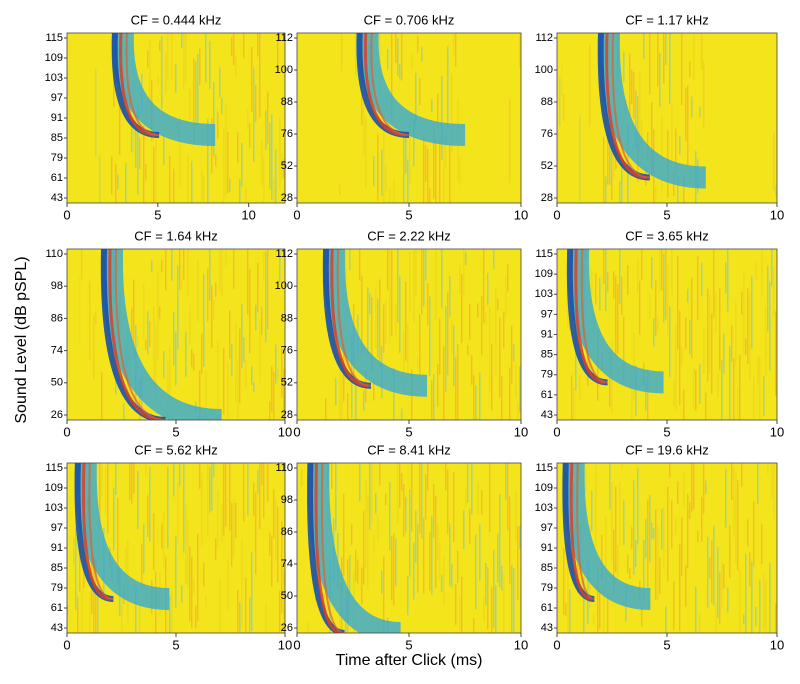 The height and width of the screenshot is (684, 800). Describe the element at coordinates (296, 214) in the screenshot. I see `x-tick-label: 0` at that location.